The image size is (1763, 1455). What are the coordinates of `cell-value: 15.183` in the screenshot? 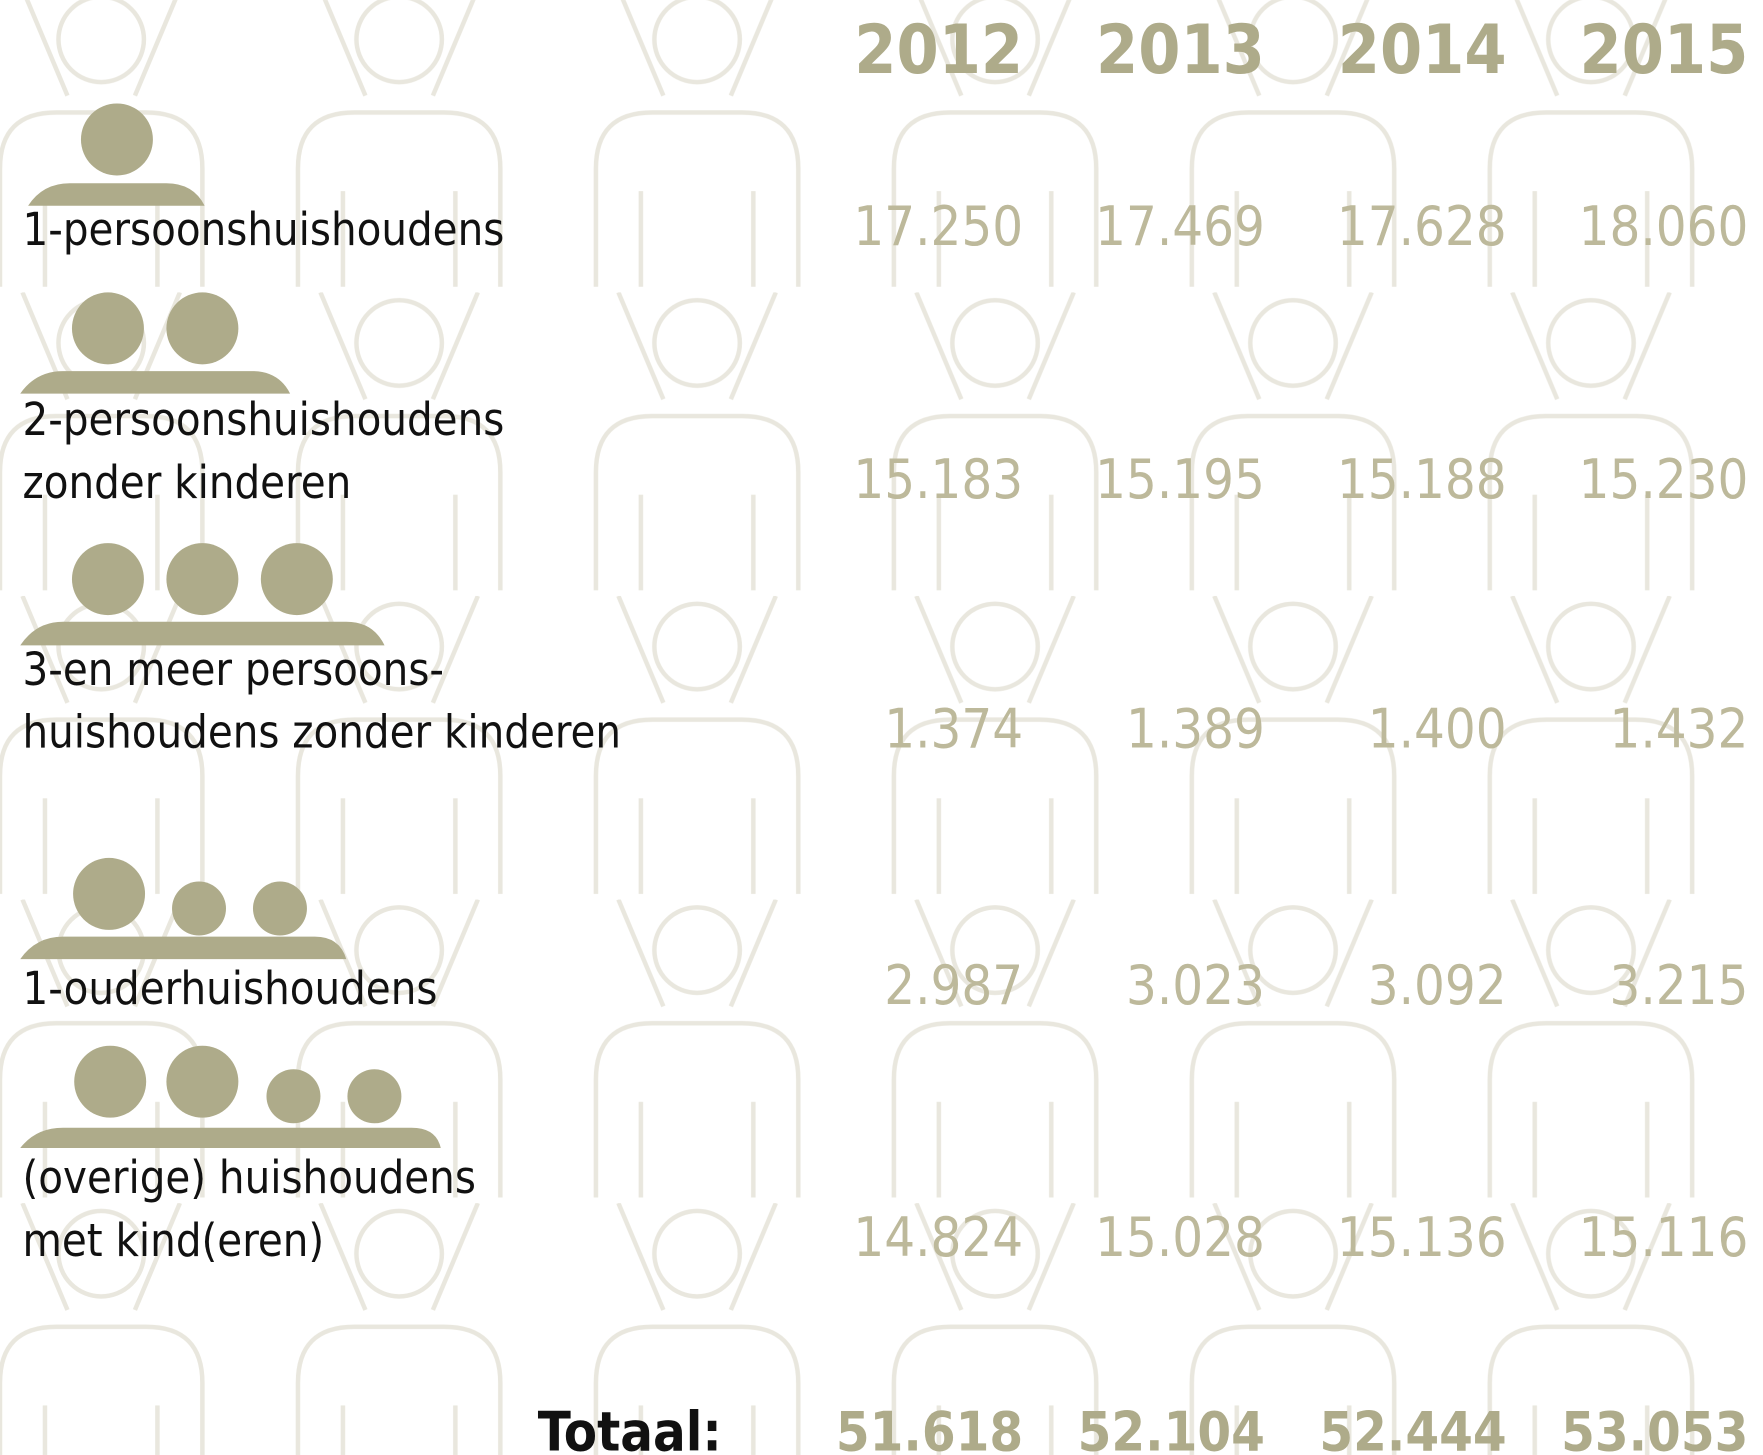 It's located at (938, 479).